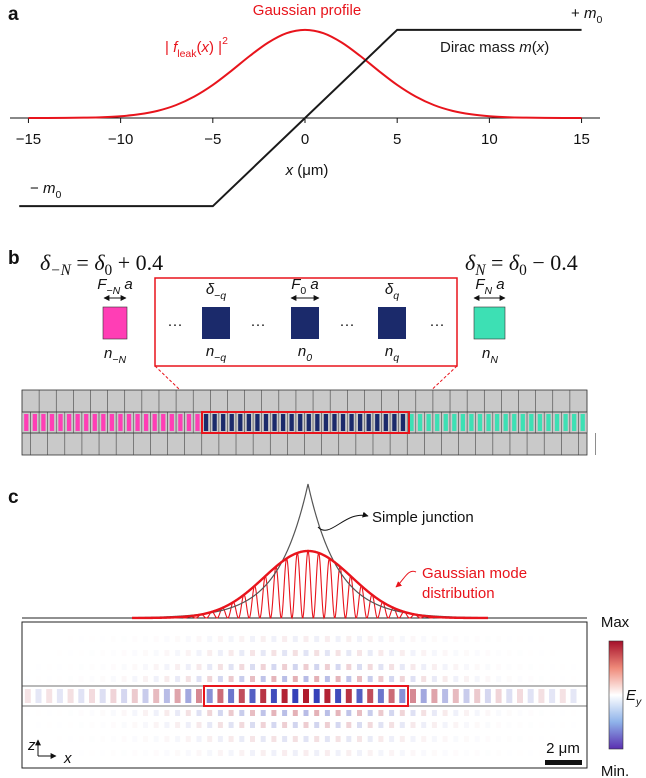  Describe the element at coordinates (540, 47) in the screenshot. I see `legend-label-part: x` at that location.